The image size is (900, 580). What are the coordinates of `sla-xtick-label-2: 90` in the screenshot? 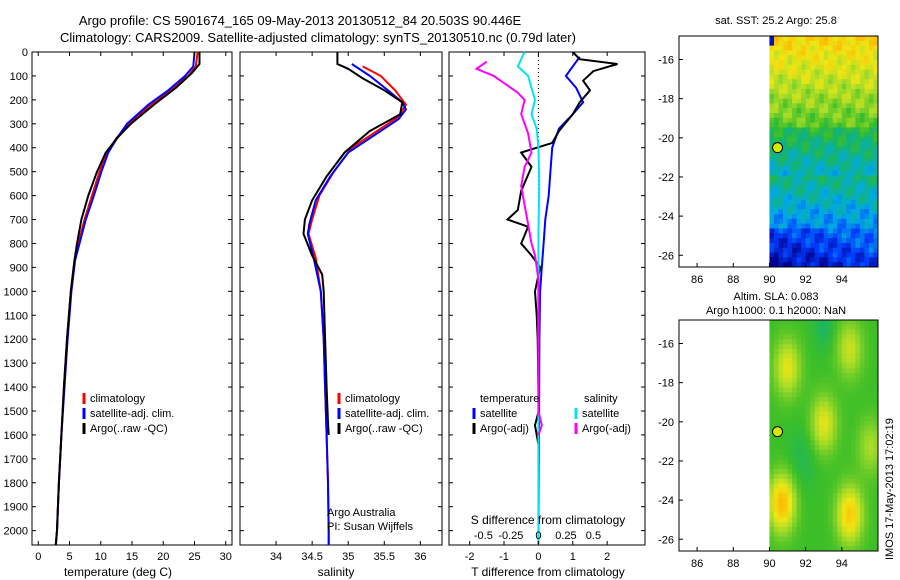 It's located at (769, 564).